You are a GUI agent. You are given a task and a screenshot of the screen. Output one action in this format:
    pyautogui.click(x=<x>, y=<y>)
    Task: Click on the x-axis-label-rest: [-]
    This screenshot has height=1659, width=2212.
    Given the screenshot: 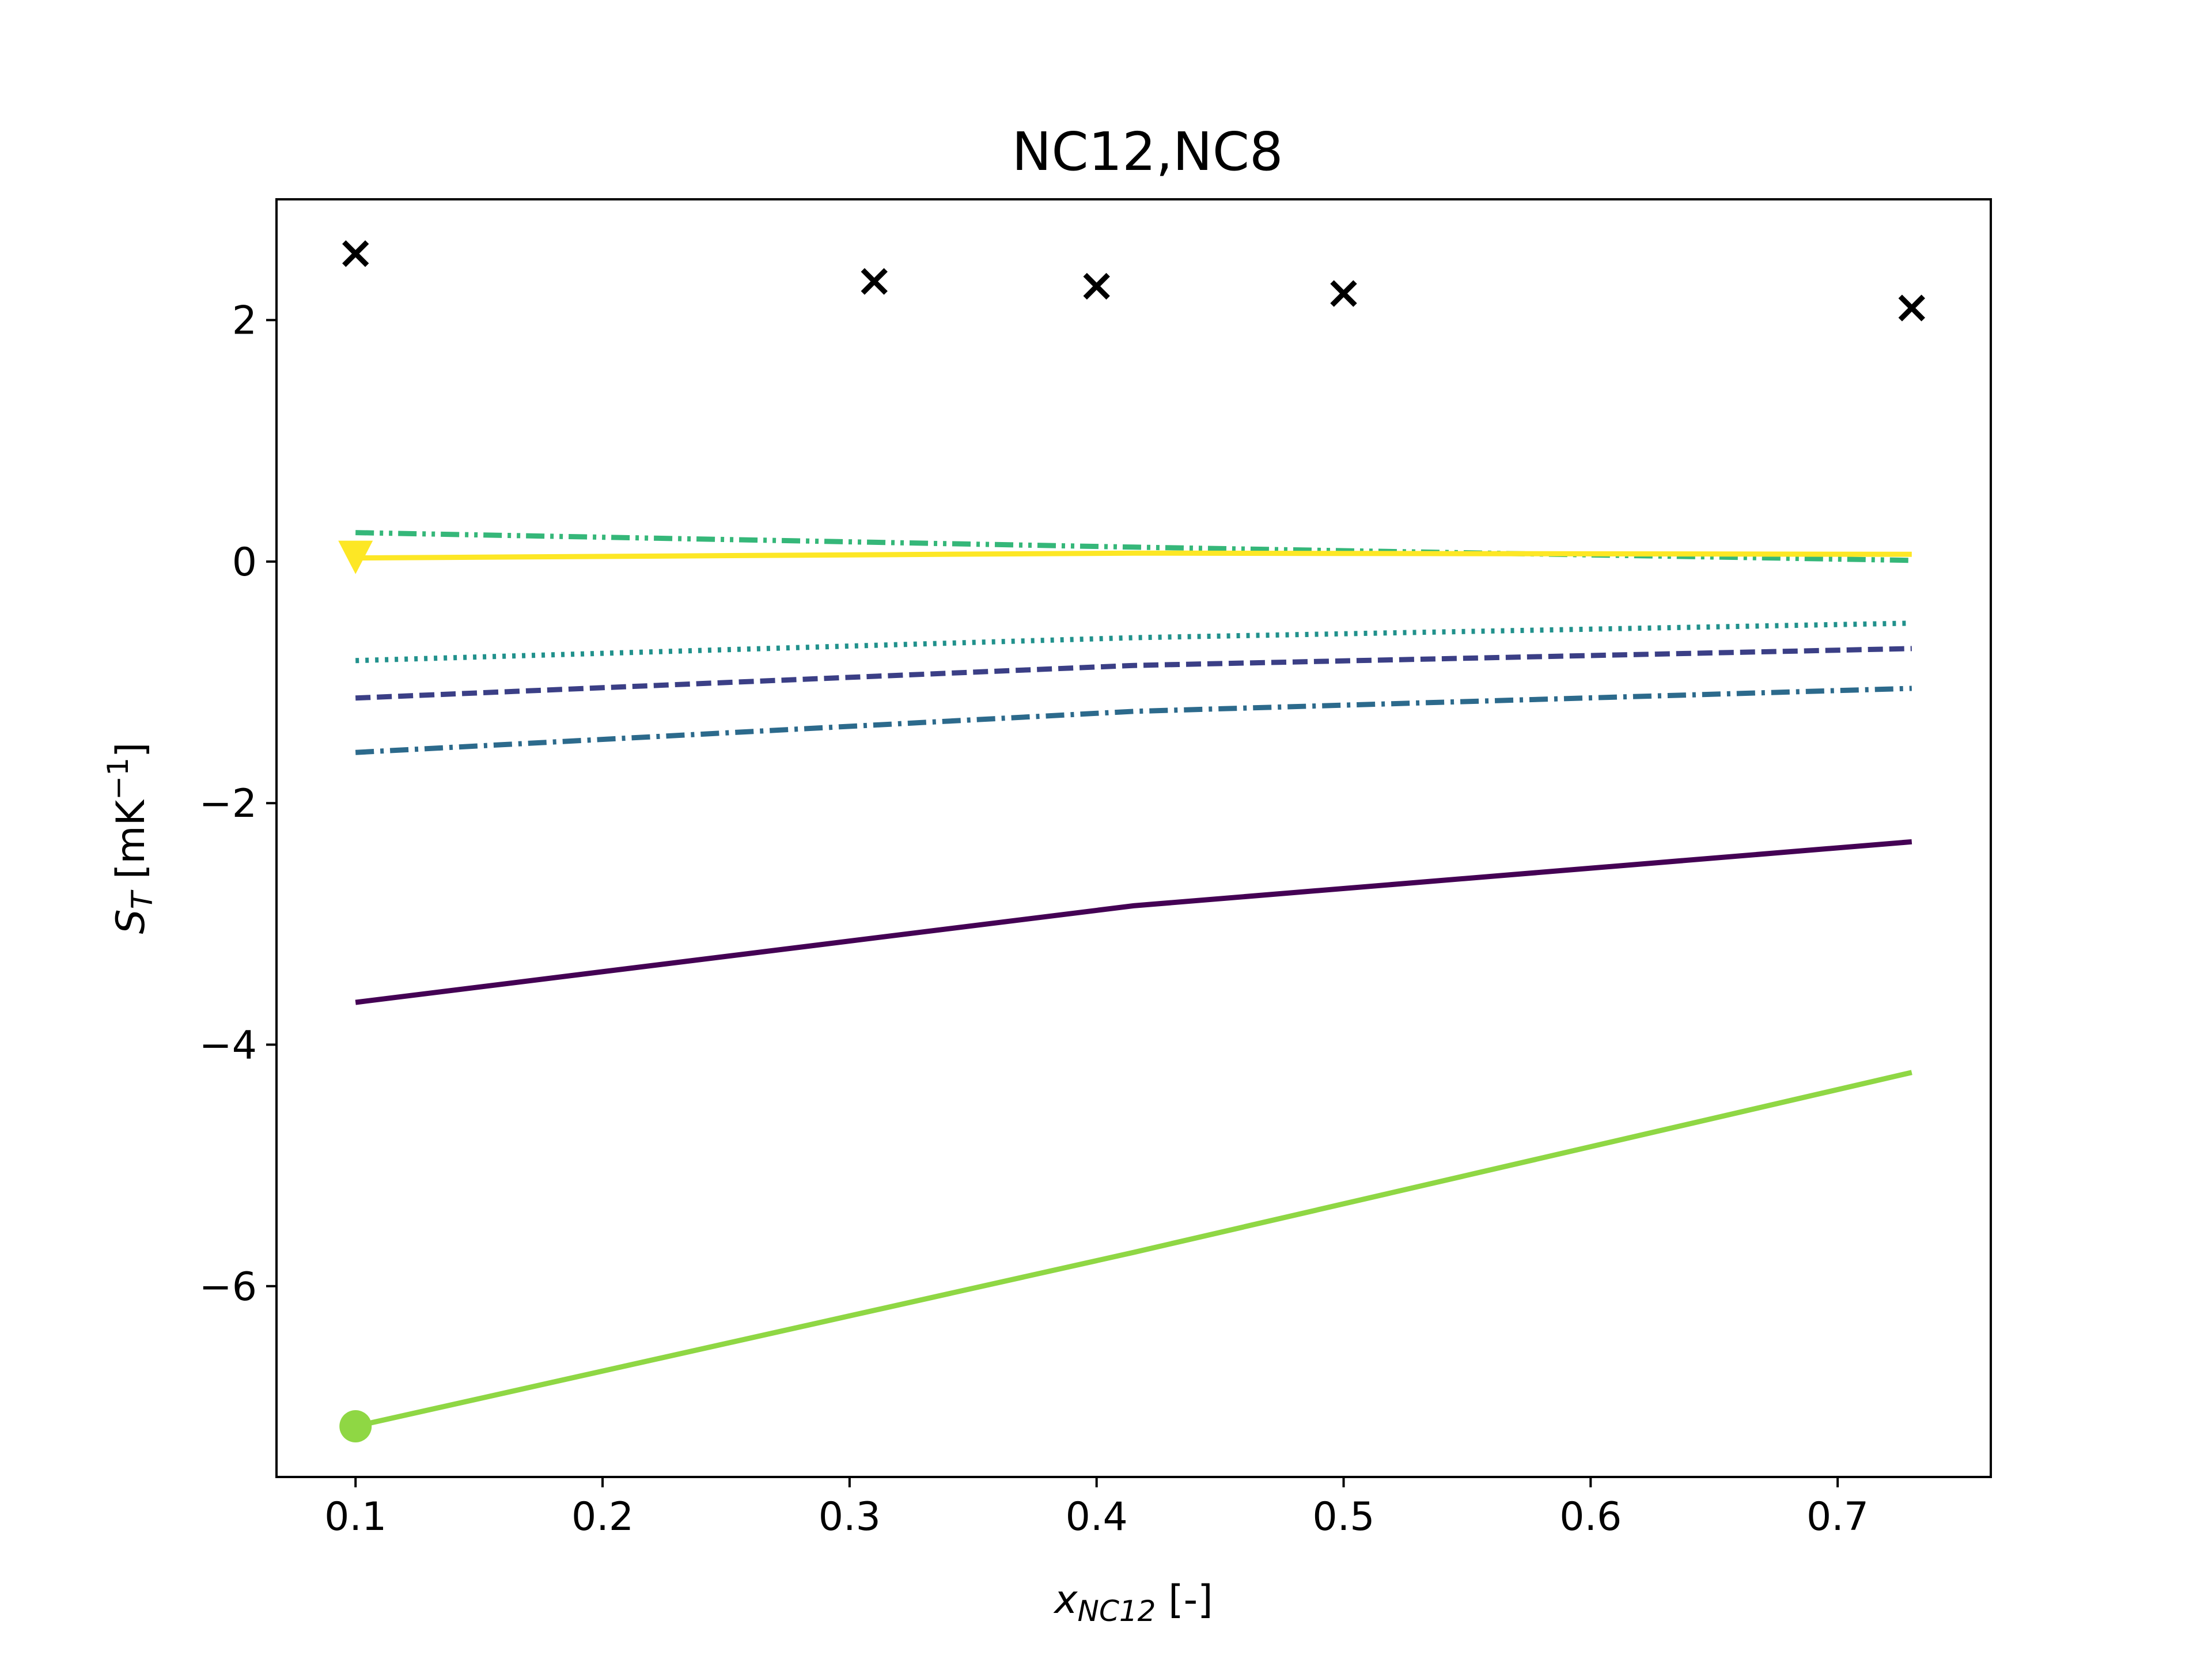 What is the action you would take?
    pyautogui.click(x=1184, y=1600)
    